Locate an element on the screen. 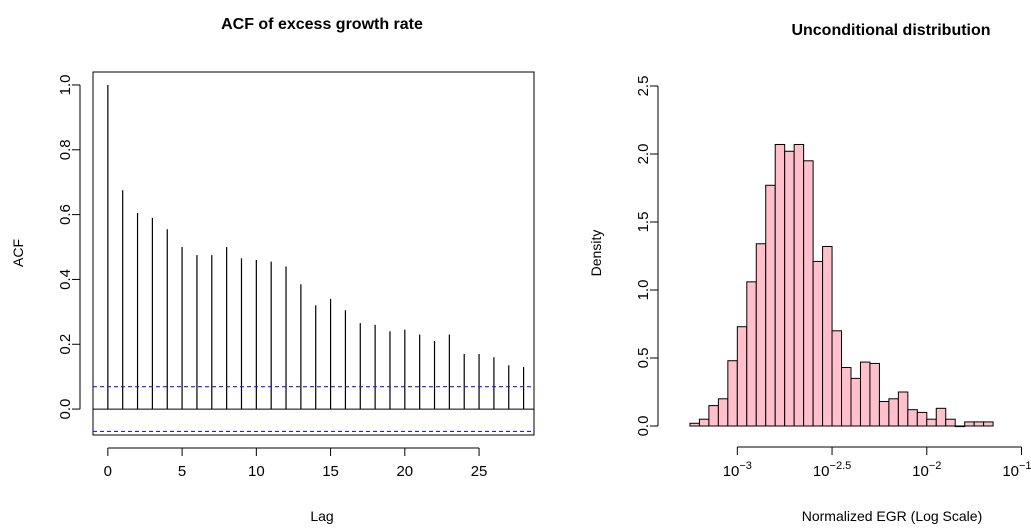 The image size is (1031, 529). acf-x-tick-label: 20 is located at coordinates (404, 471).